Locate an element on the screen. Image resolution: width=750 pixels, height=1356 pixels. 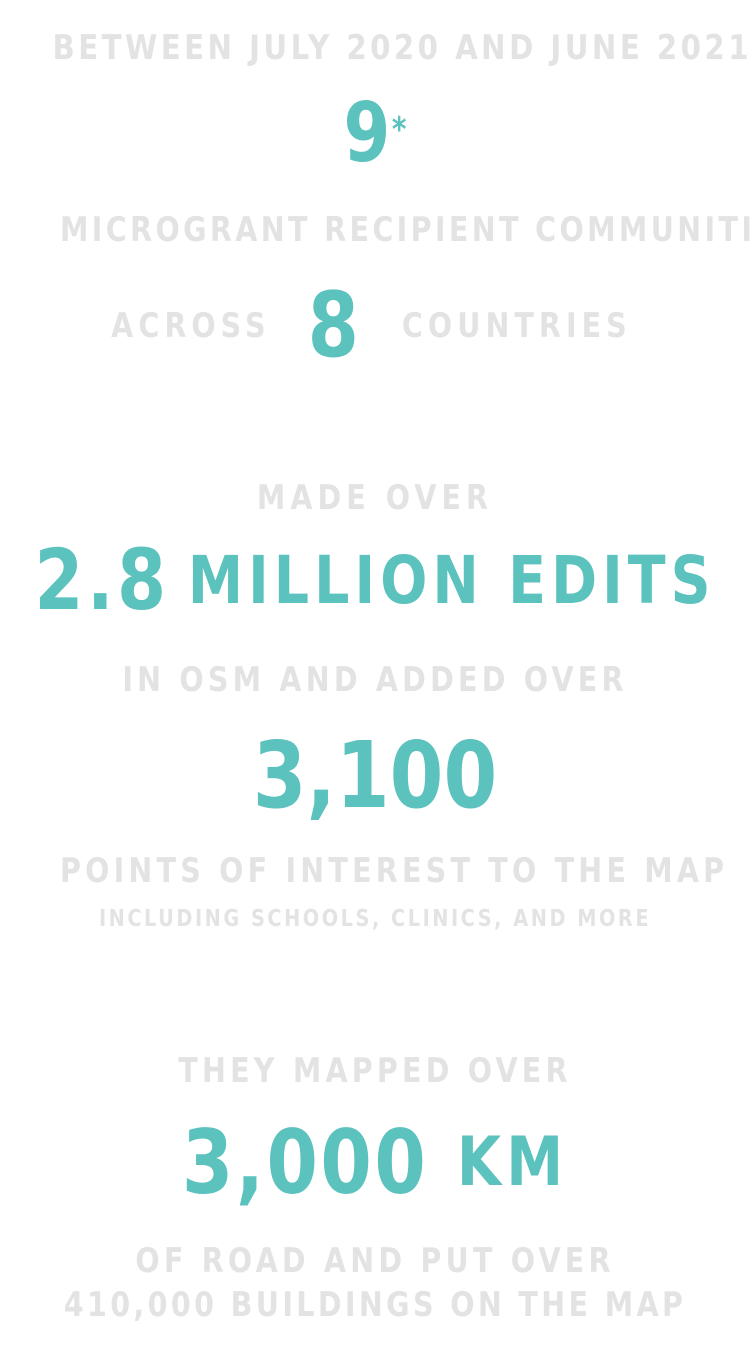
roads-row: 3,000 KM is located at coordinates (375, 1162).